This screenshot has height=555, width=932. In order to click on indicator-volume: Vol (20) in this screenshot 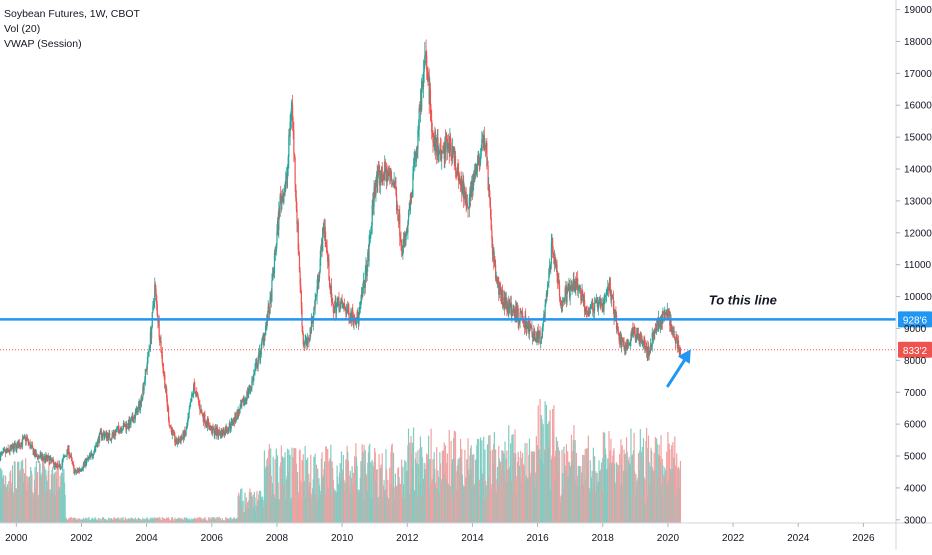, I will do `click(22, 29)`.